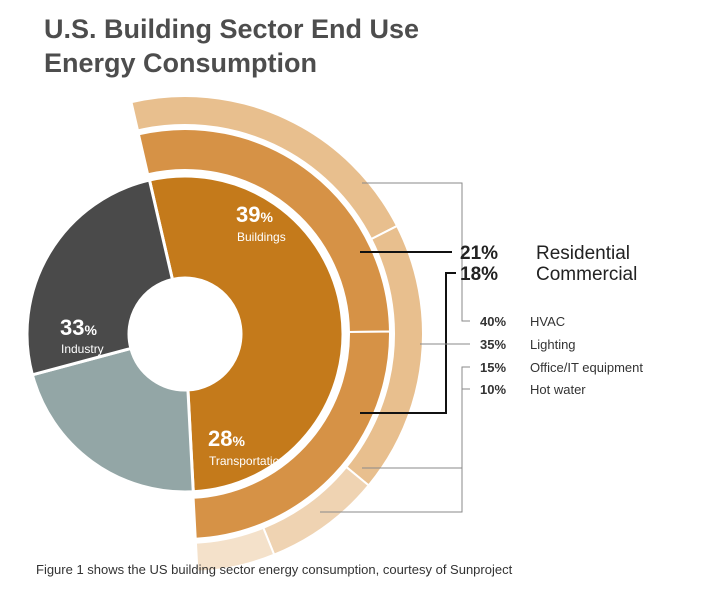 This screenshot has height=600, width=720. Describe the element at coordinates (583, 253) in the screenshot. I see `category-label-residential: Residential` at that location.